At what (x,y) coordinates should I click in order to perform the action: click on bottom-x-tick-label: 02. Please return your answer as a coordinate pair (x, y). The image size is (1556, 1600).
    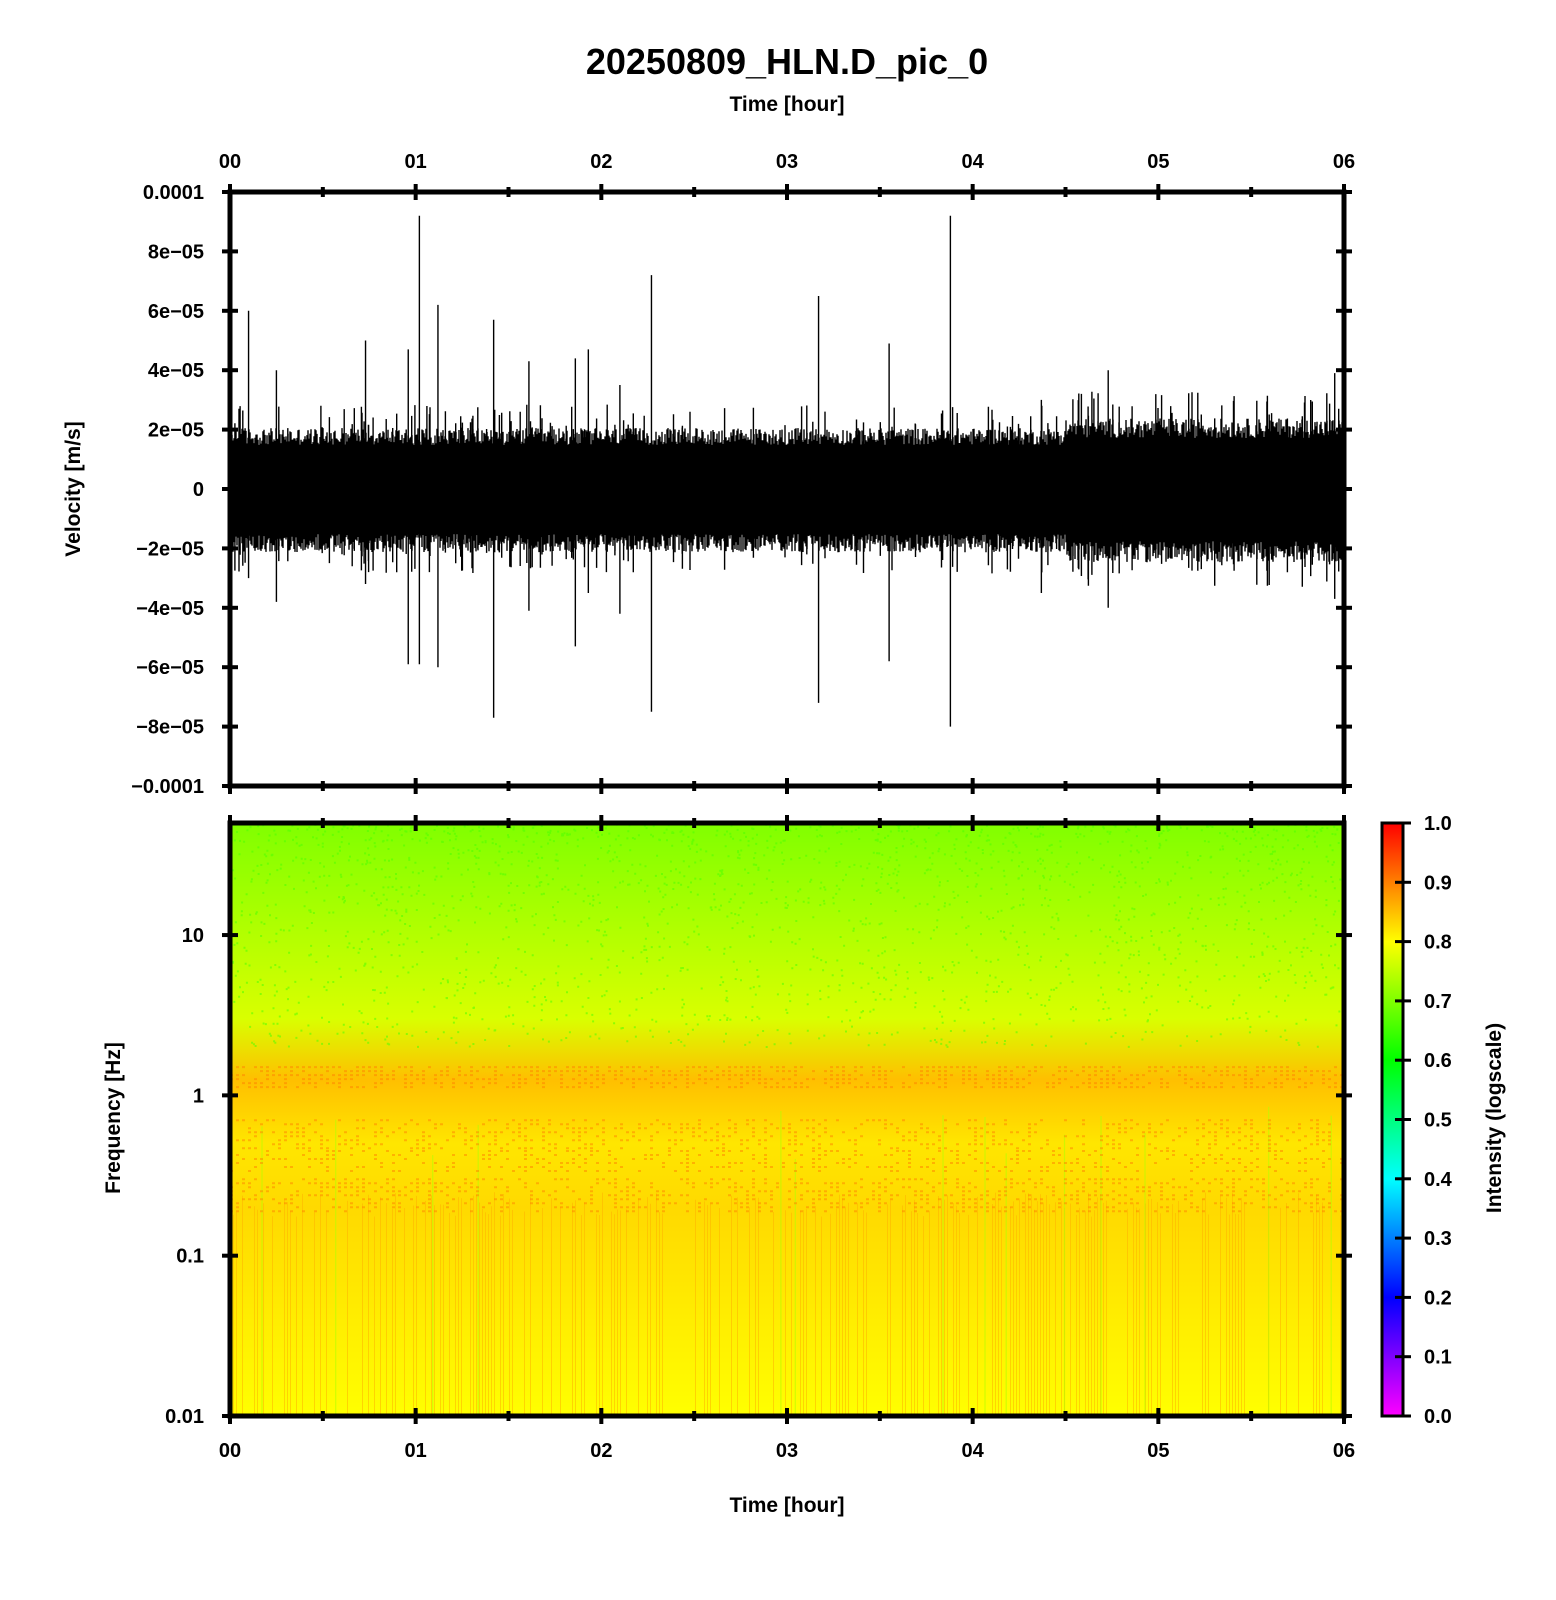
    Looking at the image, I should click on (601, 1451).